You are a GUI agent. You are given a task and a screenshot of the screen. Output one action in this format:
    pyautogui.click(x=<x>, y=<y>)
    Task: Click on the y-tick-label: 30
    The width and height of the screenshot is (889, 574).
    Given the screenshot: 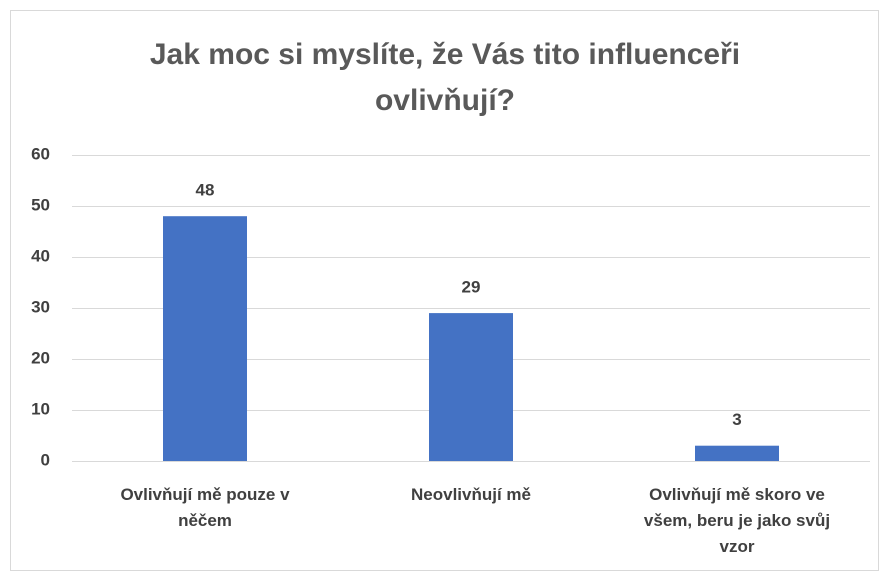 What is the action you would take?
    pyautogui.click(x=40, y=306)
    